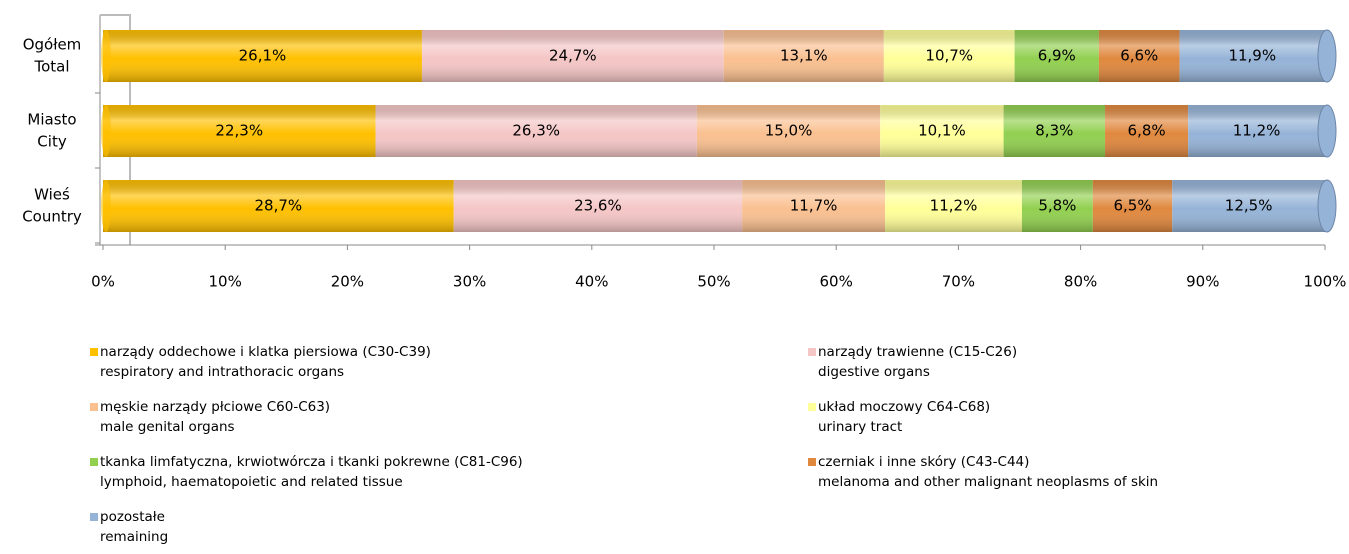 This screenshot has width=1349, height=554. Describe the element at coordinates (215, 407) in the screenshot. I see `legend-label: męskie narządy płciowe C60-C63)` at that location.